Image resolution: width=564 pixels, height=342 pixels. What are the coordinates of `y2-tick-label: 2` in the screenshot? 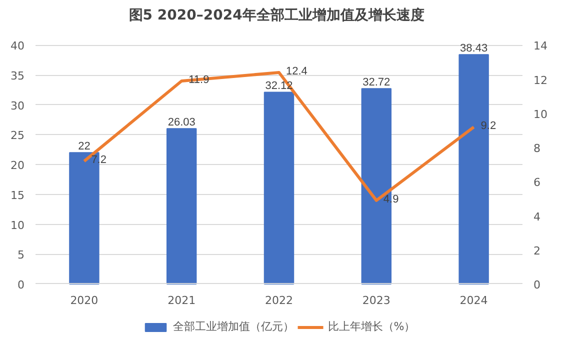 It's located at (537, 251).